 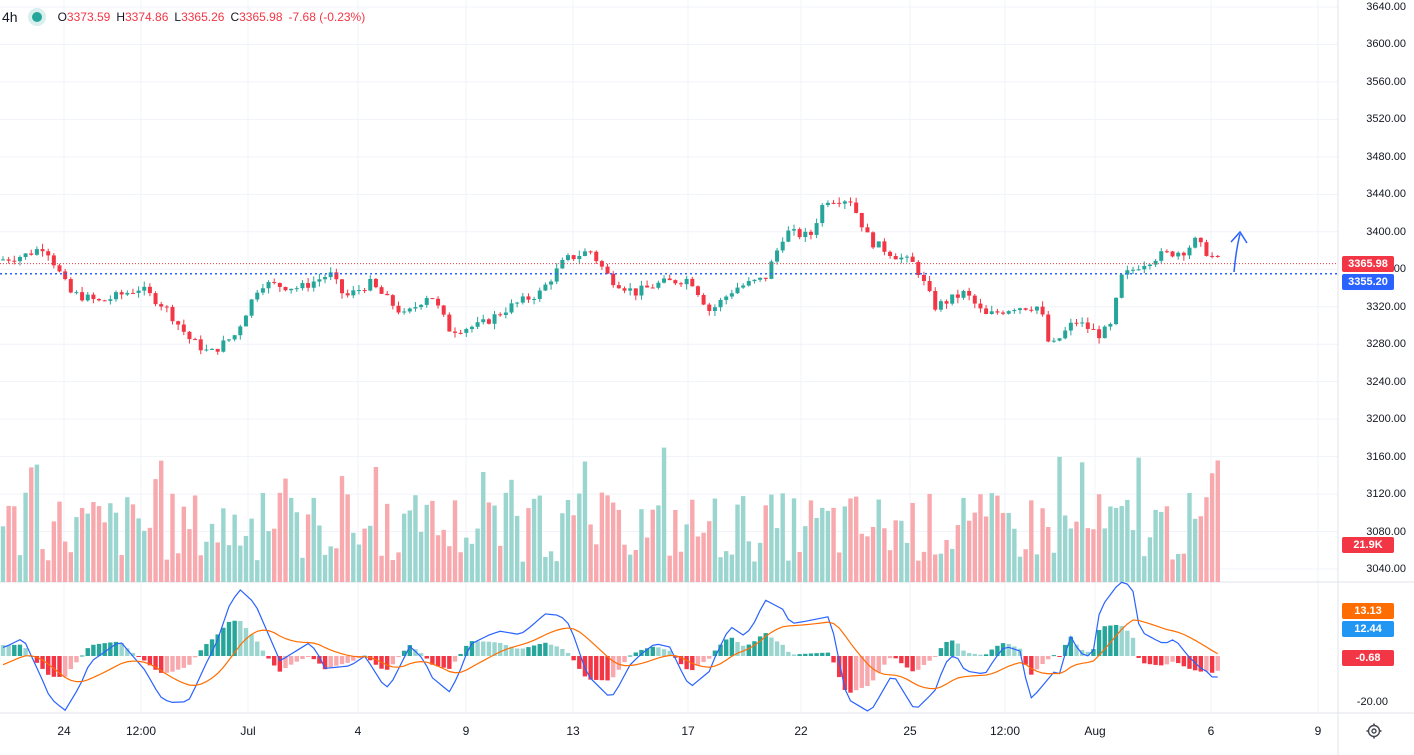 I want to click on close-value: 3365.98, so click(x=261, y=17).